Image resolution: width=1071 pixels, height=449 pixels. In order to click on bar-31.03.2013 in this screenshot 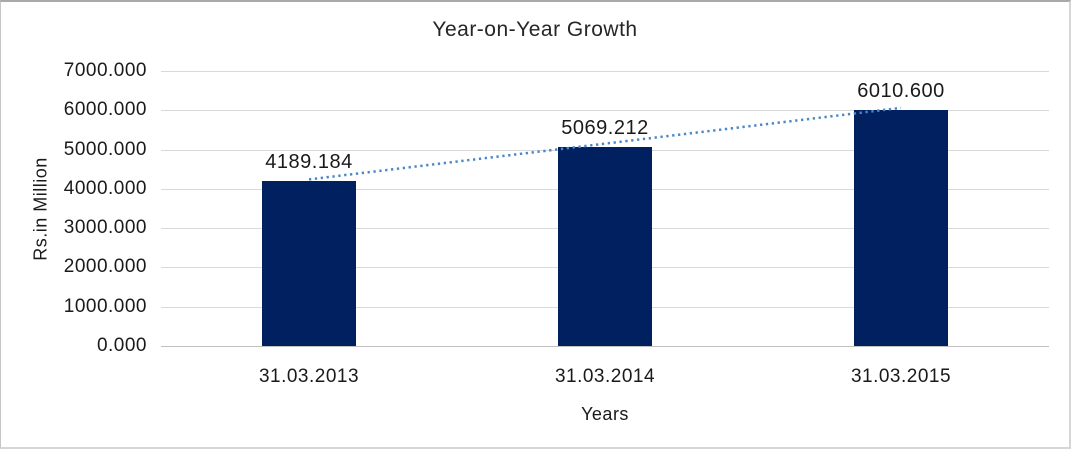, I will do `click(309, 263)`.